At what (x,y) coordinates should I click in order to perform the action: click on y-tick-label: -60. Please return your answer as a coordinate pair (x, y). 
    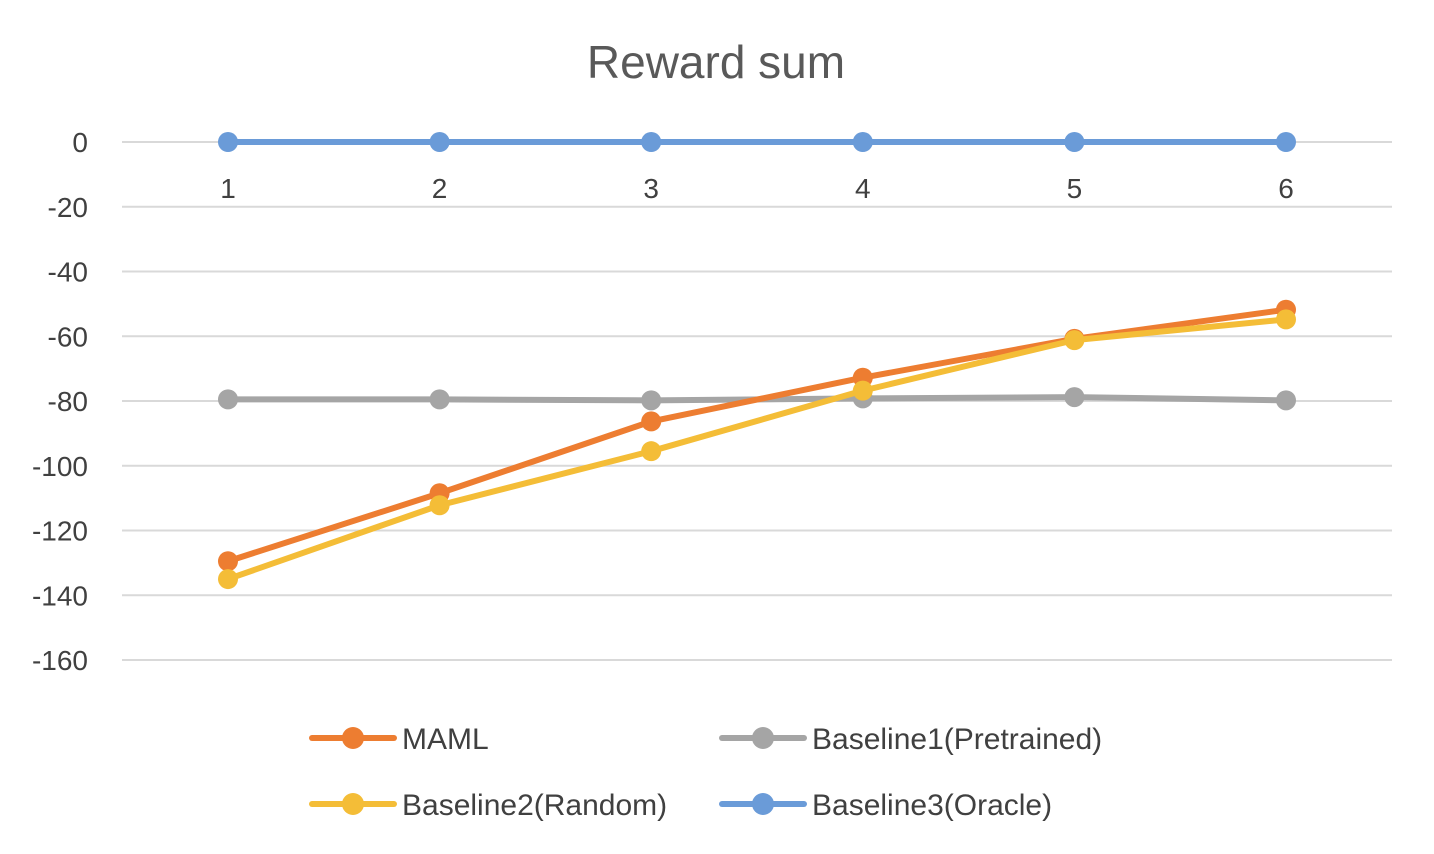
    Looking at the image, I should click on (68, 336).